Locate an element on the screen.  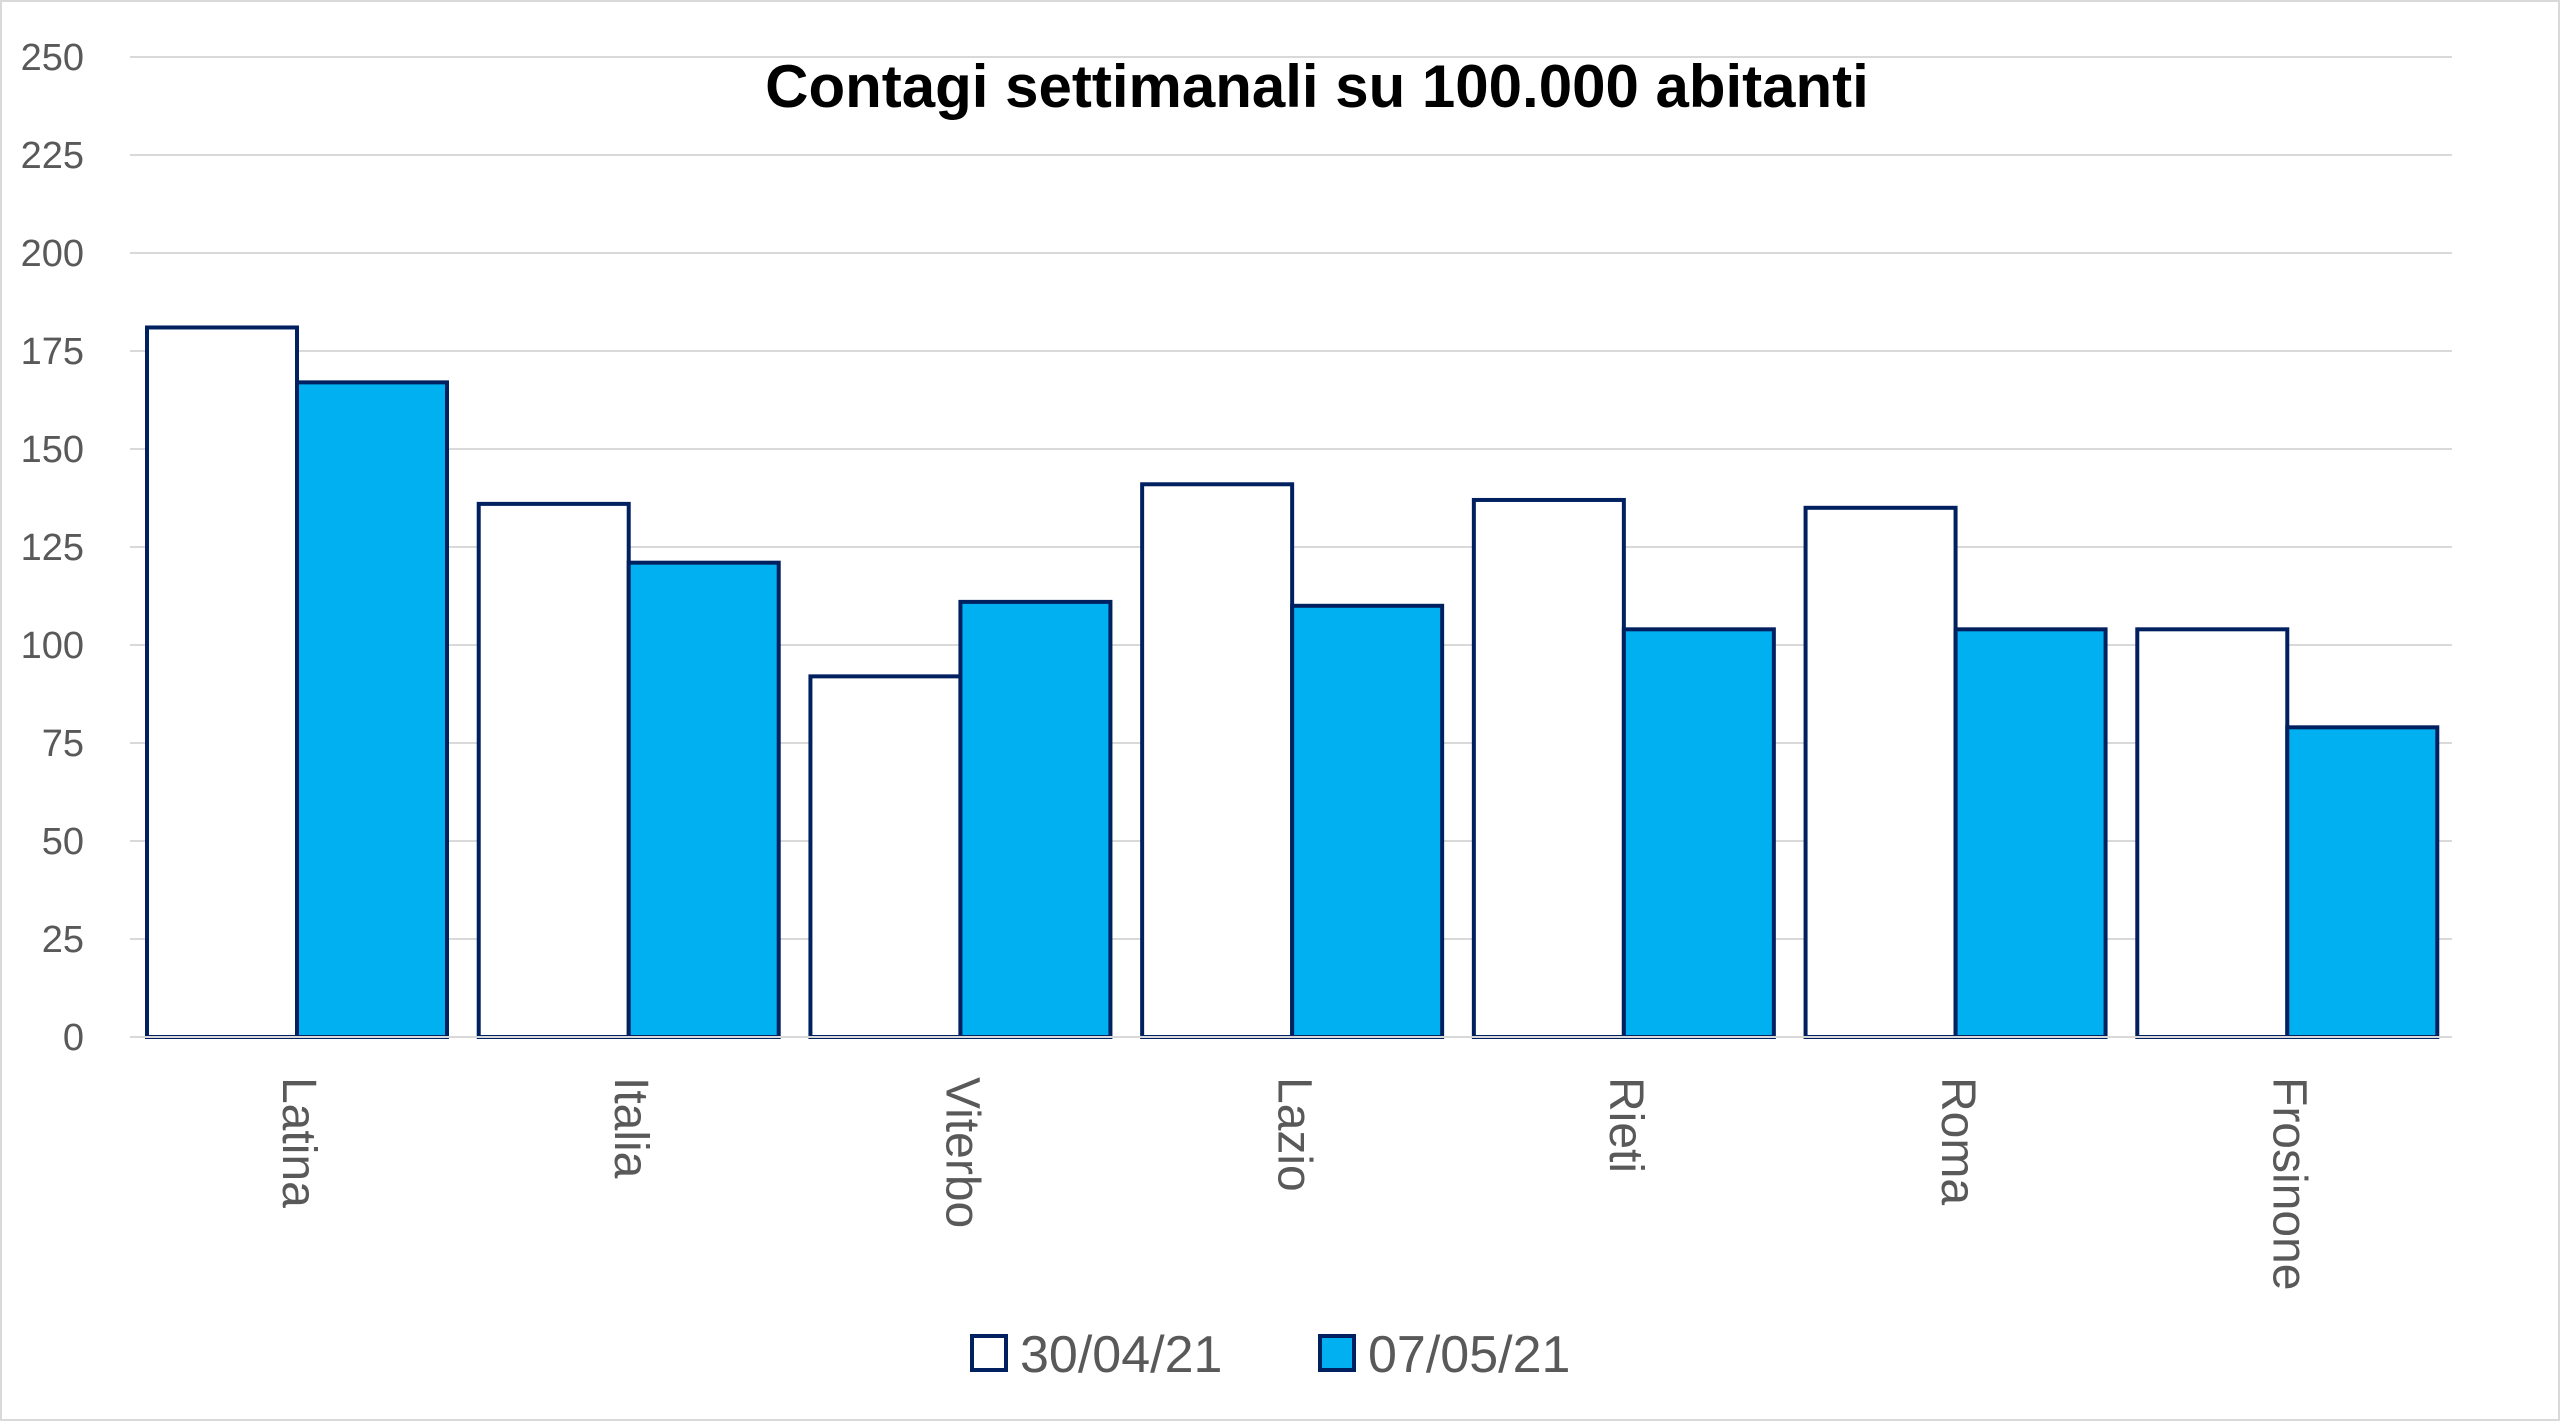
y-tick-label: 0 is located at coordinates (73, 1038).